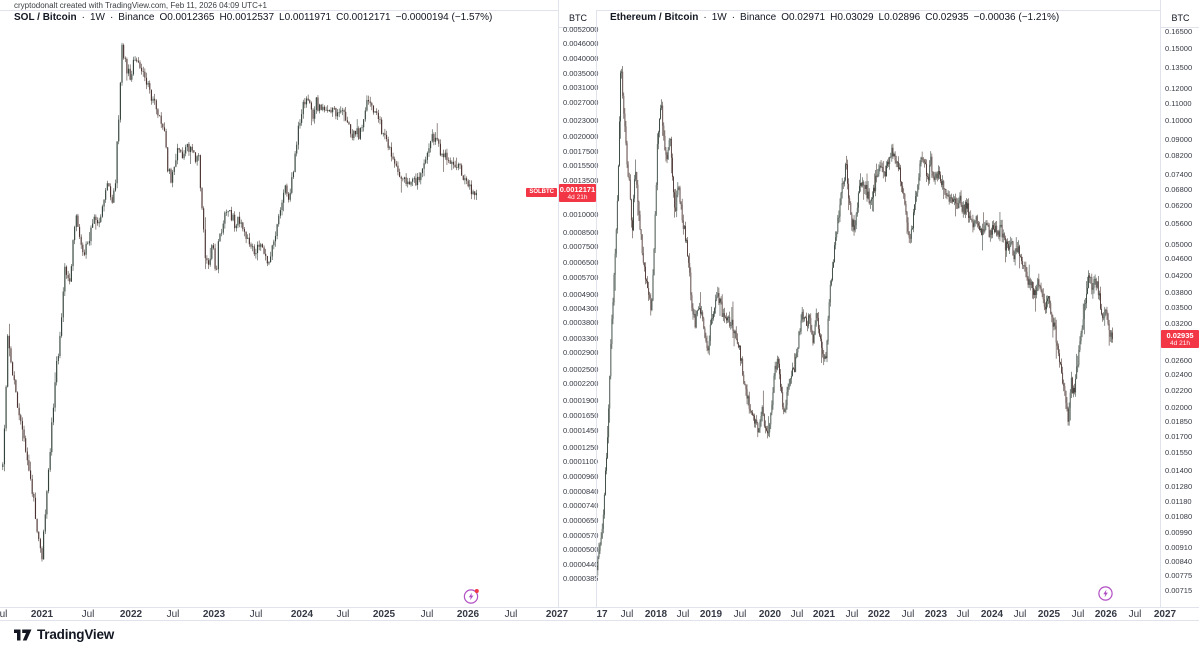  I want to click on price-tick-label: 0.0046000, so click(581, 43).